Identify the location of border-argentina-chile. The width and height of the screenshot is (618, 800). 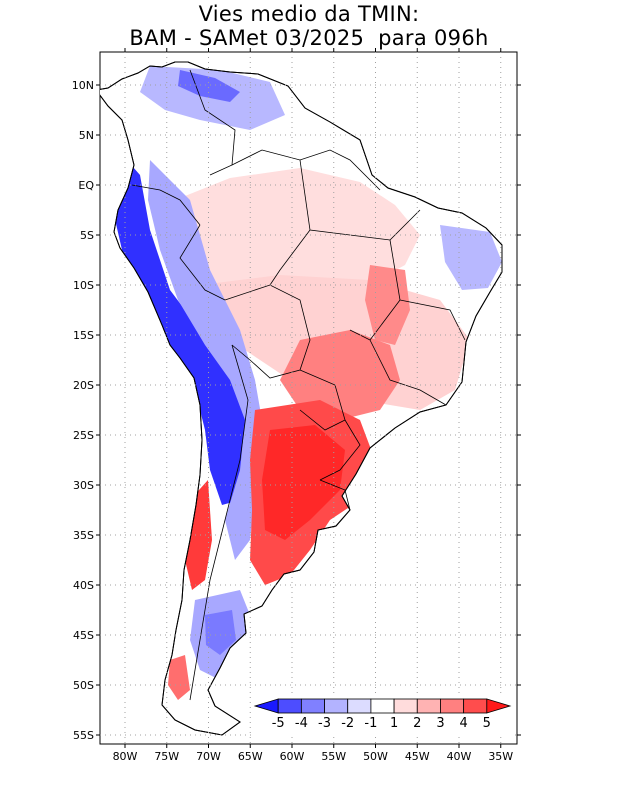
(219, 522).